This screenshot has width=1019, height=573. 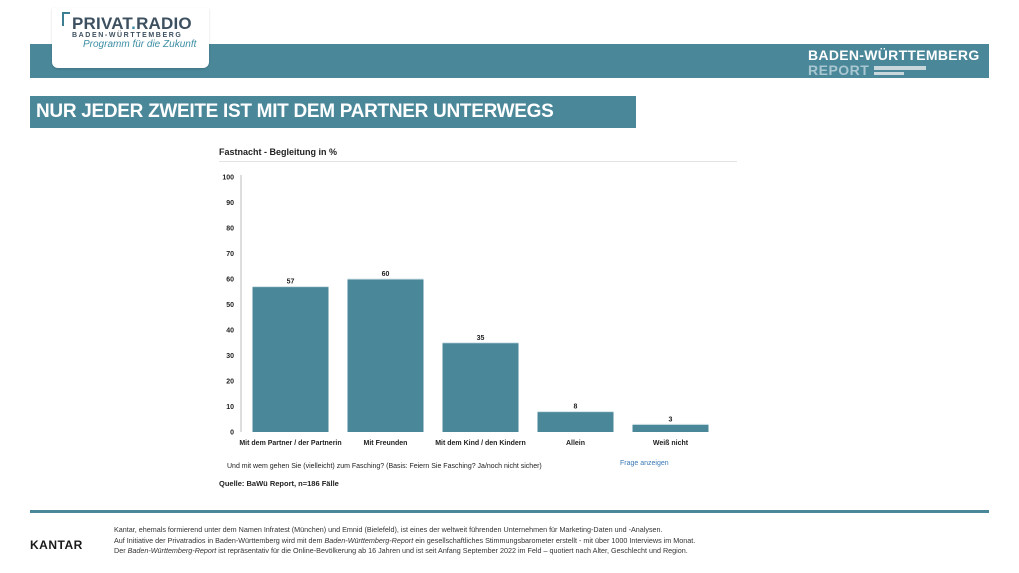 What do you see at coordinates (576, 407) in the screenshot?
I see `data-label-3: 8` at bounding box center [576, 407].